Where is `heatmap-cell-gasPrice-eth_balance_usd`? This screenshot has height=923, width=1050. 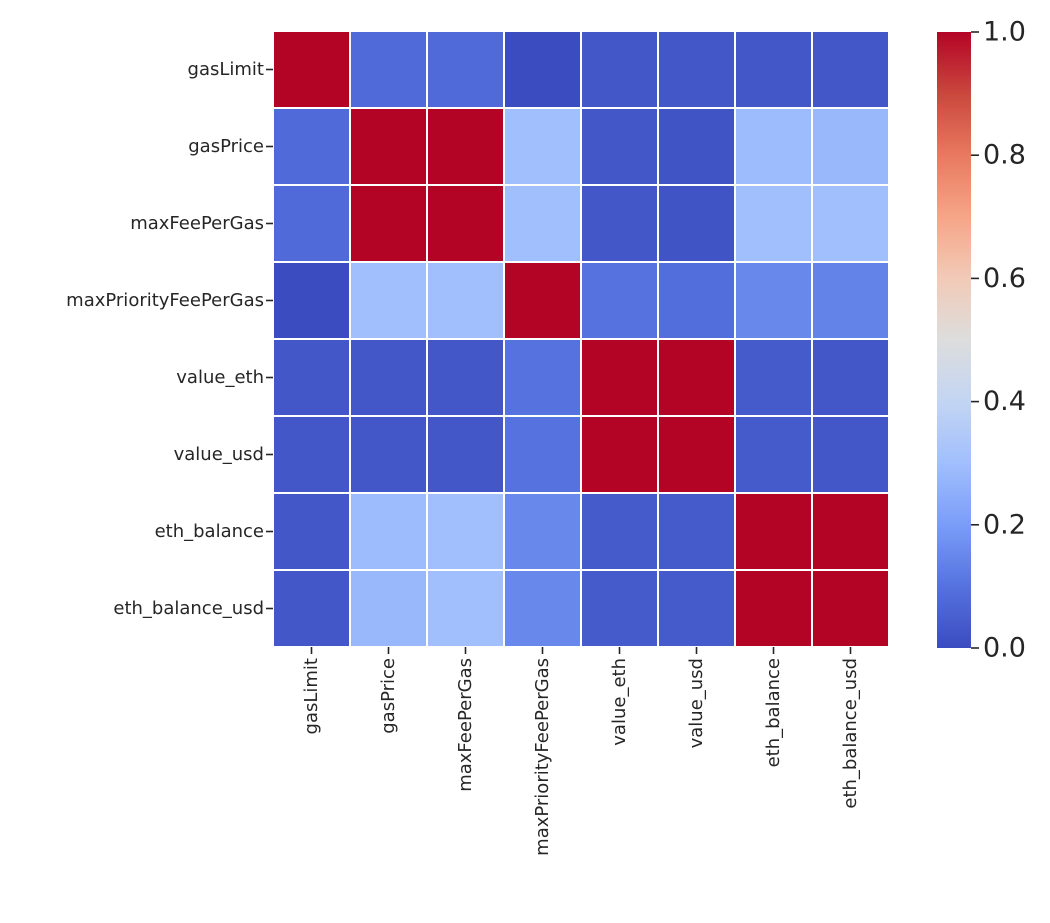
heatmap-cell-gasPrice-eth_balance_usd is located at coordinates (850, 146).